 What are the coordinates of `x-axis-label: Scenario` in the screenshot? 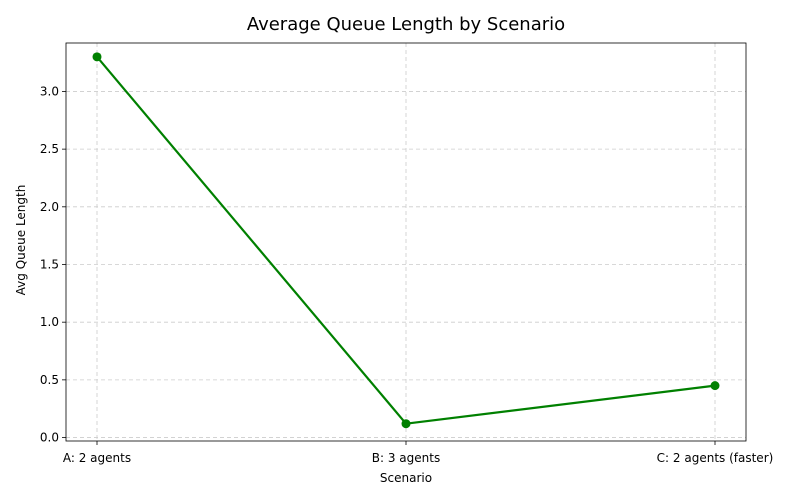 It's located at (406, 478).